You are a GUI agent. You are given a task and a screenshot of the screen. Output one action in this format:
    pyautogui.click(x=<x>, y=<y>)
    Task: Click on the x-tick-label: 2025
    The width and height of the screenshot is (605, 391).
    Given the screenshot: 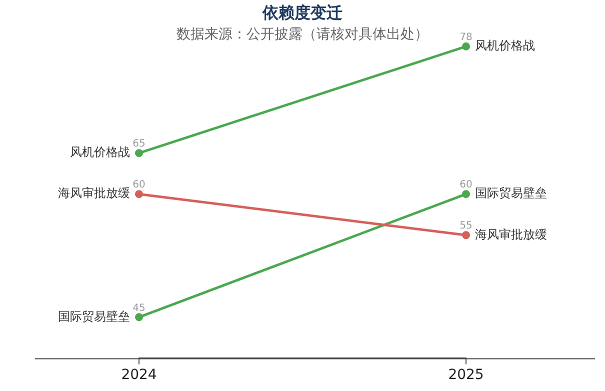 What is the action you would take?
    pyautogui.click(x=466, y=375)
    